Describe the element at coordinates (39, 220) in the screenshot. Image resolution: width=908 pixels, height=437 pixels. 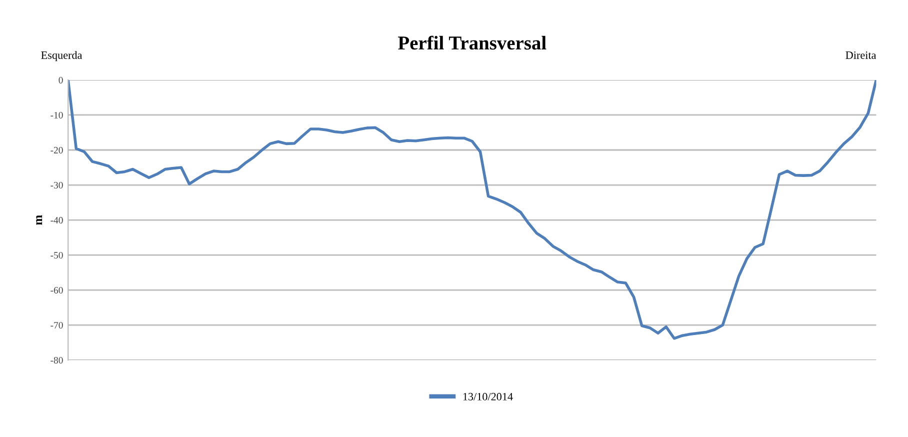
I see `y-axis-title: m` at that location.